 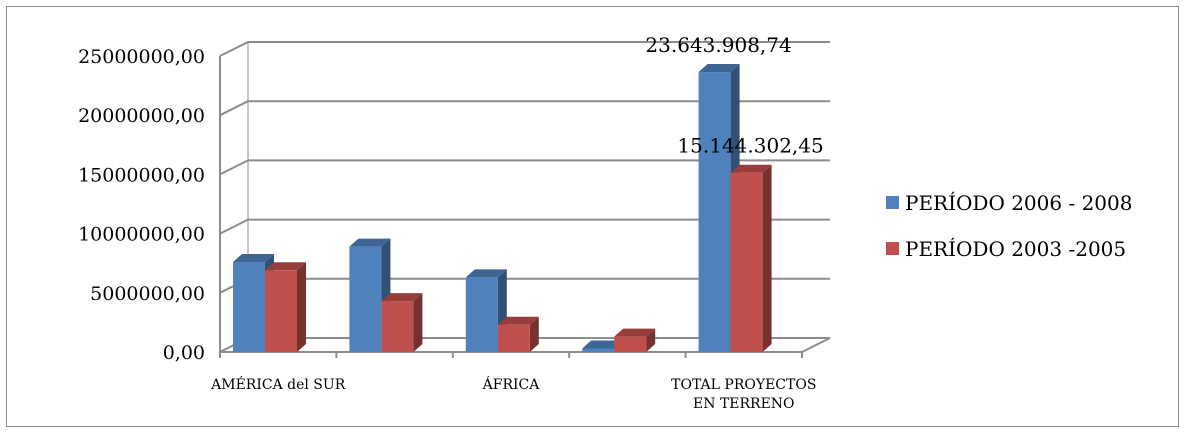 What do you see at coordinates (141, 175) in the screenshot?
I see `y-tick-label: 15000000,00` at bounding box center [141, 175].